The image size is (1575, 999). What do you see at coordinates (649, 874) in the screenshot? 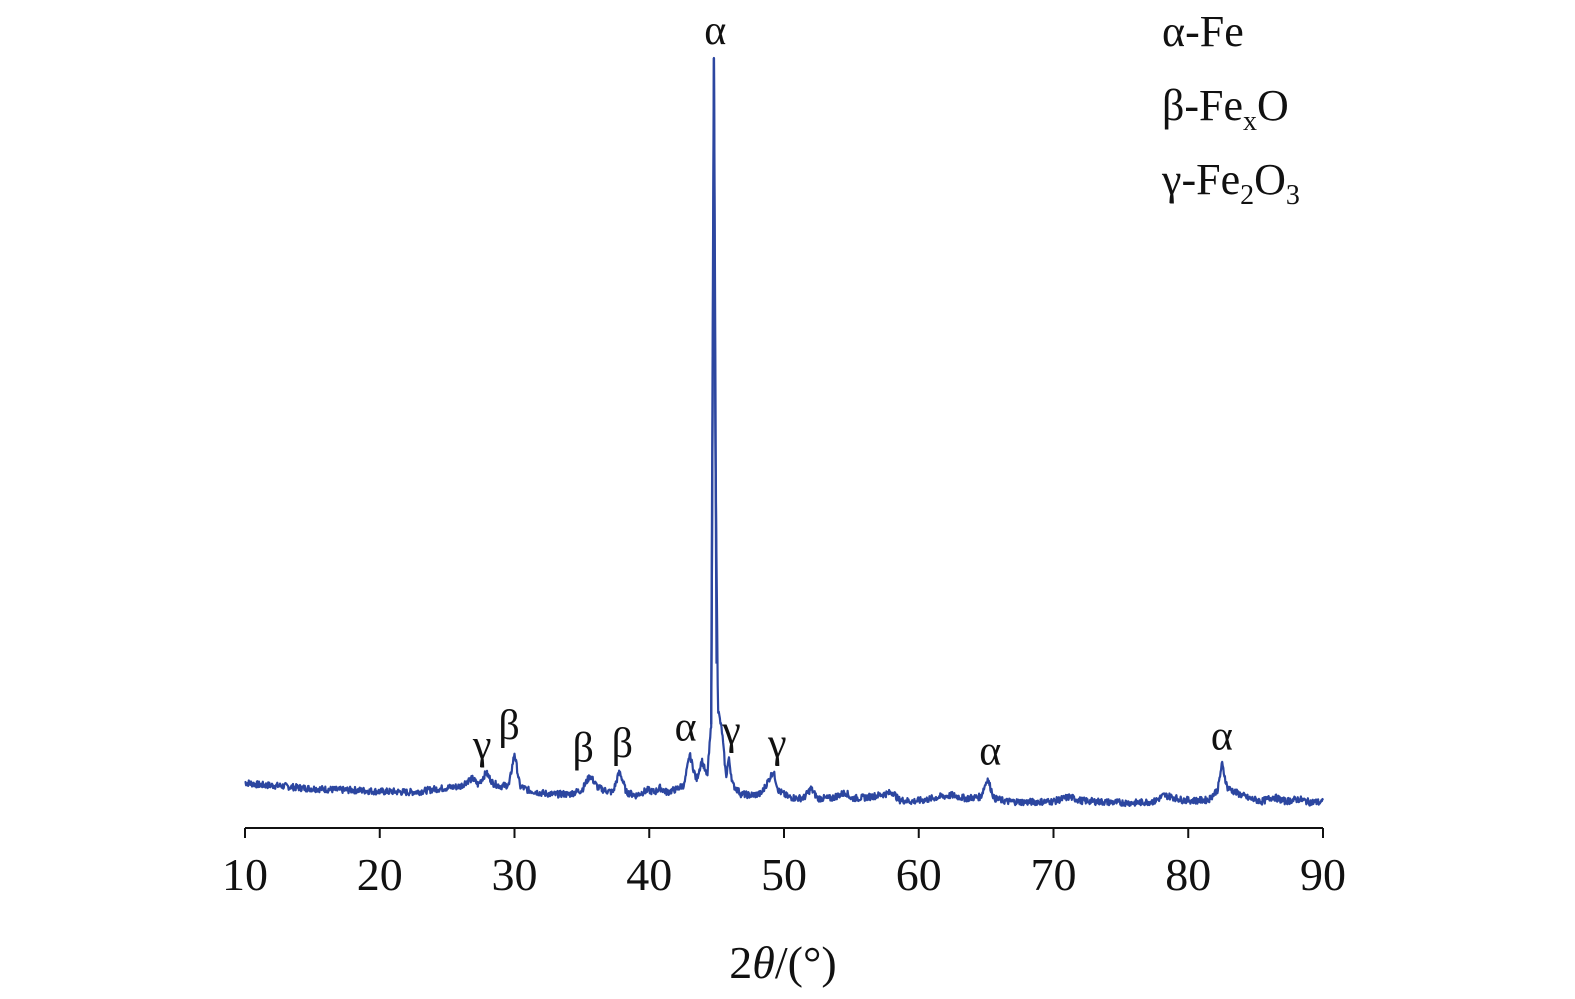
I see `x-tick-label: 40` at bounding box center [649, 874].